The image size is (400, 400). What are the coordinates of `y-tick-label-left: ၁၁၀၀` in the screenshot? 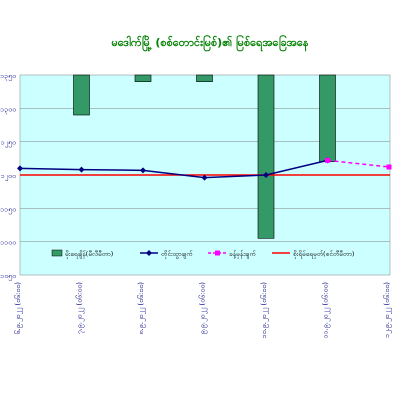 It's located at (8, 243).